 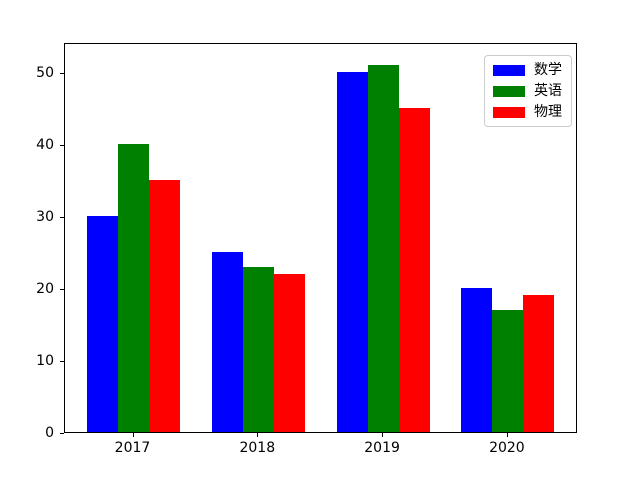 I want to click on legend-item-math: 数学, so click(x=527, y=70).